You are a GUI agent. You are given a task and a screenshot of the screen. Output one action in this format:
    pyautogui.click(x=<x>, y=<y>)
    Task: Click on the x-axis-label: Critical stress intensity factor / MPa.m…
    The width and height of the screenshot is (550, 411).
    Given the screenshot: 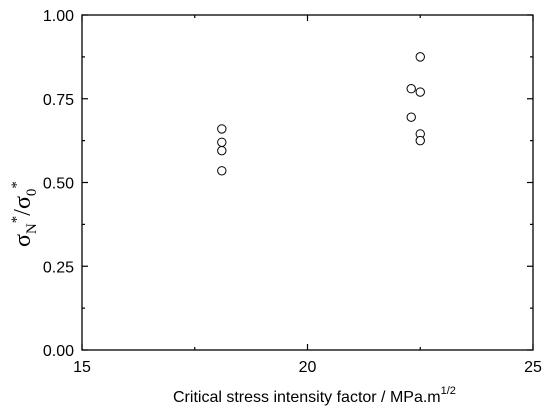 What is the action you would take?
    pyautogui.click(x=314, y=395)
    